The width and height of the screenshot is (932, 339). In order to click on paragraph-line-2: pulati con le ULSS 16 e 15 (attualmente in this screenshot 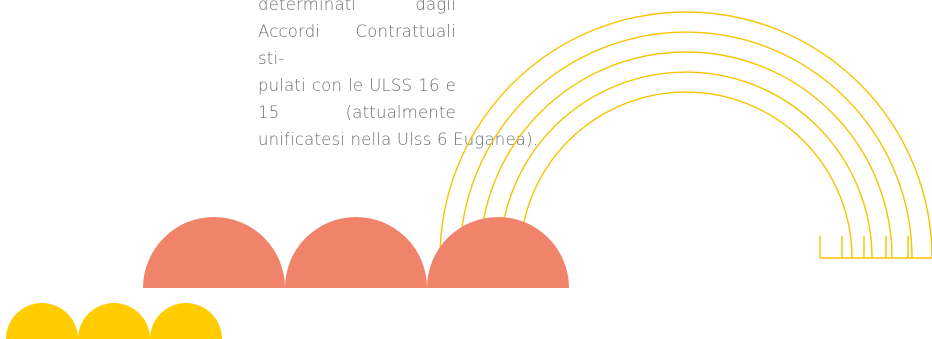, I will do `click(357, 99)`.